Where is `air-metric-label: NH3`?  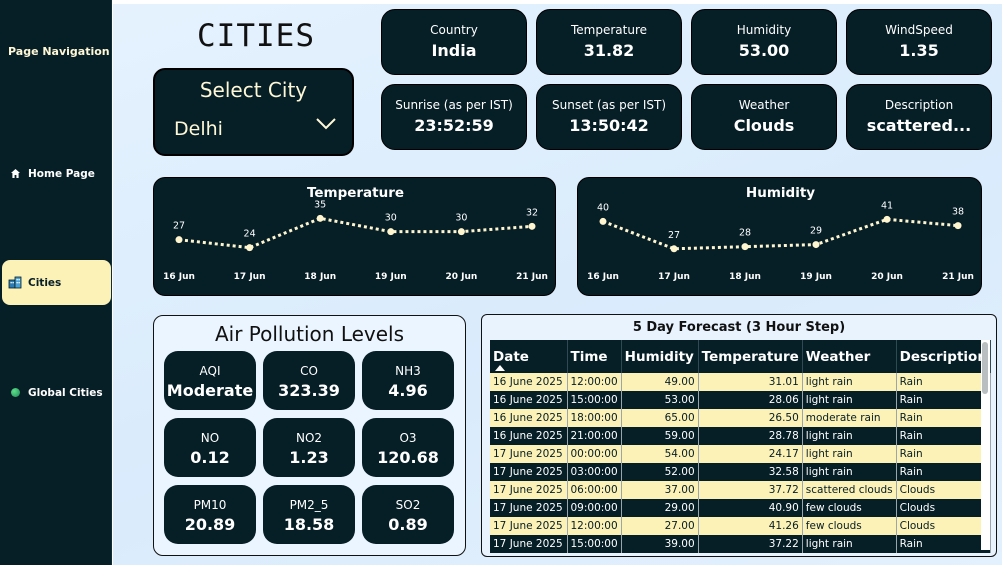 air-metric-label: NH3 is located at coordinates (408, 371).